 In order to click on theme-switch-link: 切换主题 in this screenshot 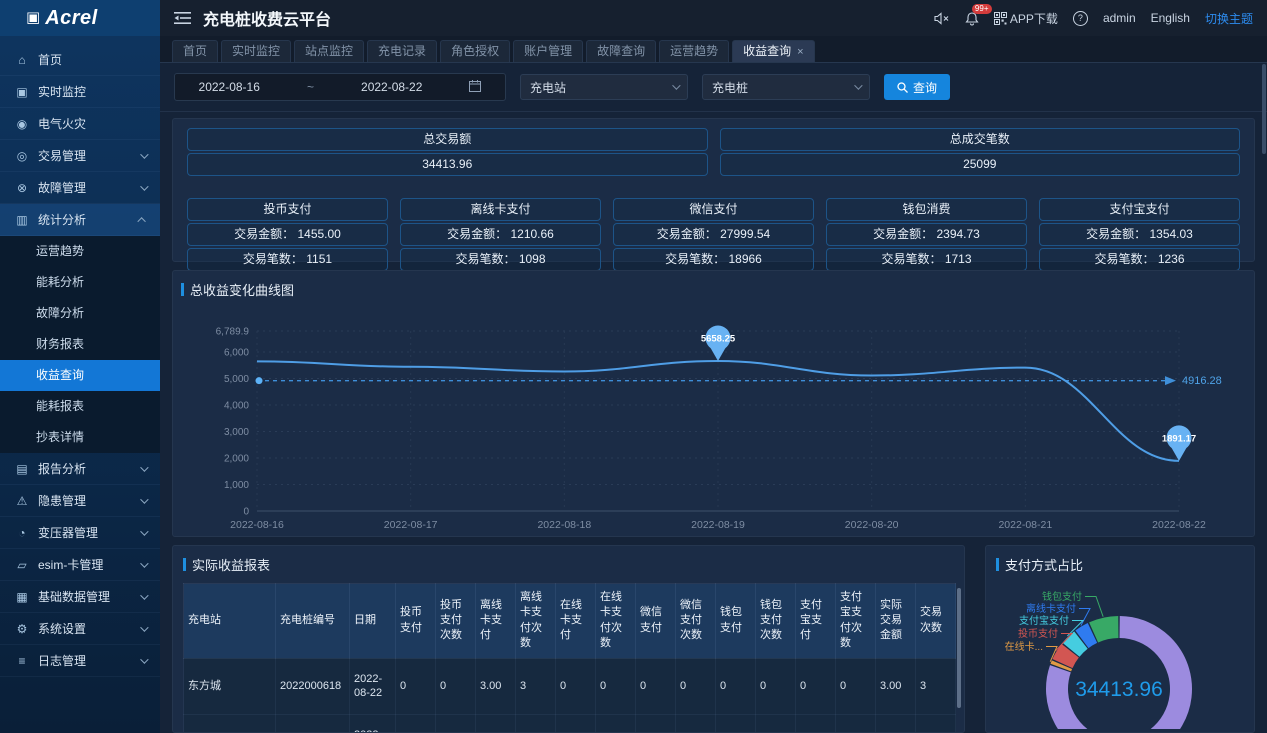, I will do `click(1228, 18)`.